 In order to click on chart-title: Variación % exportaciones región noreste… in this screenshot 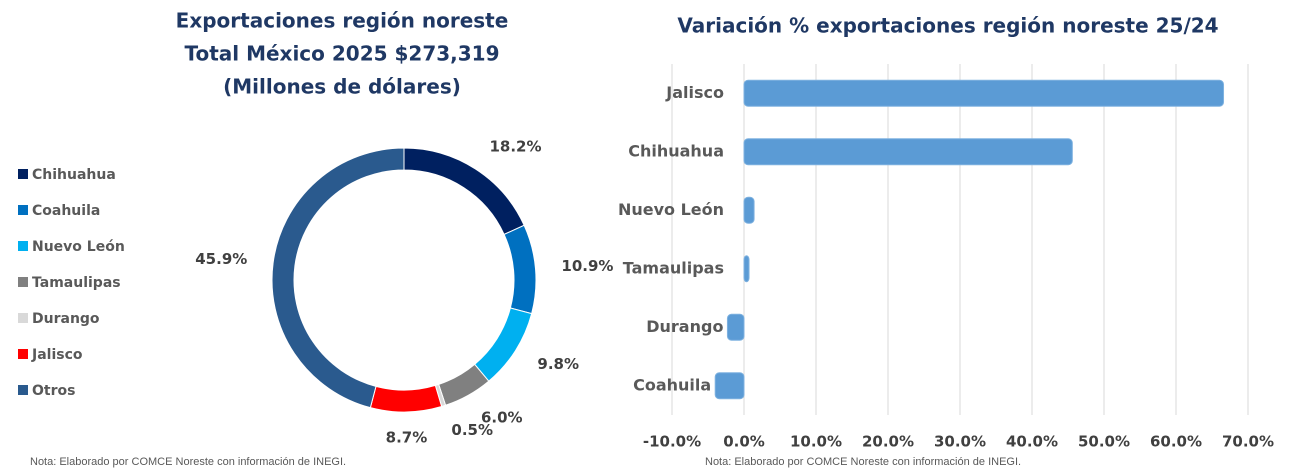, I will do `click(947, 26)`.